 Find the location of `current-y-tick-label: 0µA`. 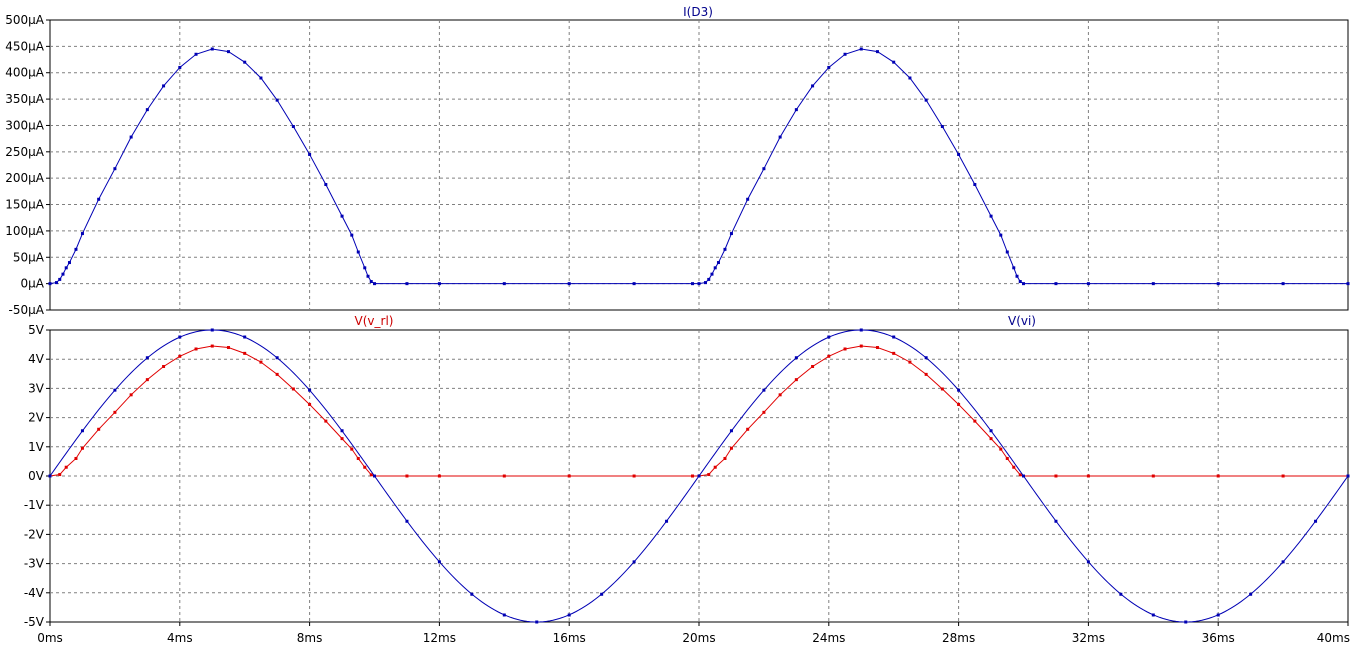

current-y-tick-label: 0µA is located at coordinates (33, 284).